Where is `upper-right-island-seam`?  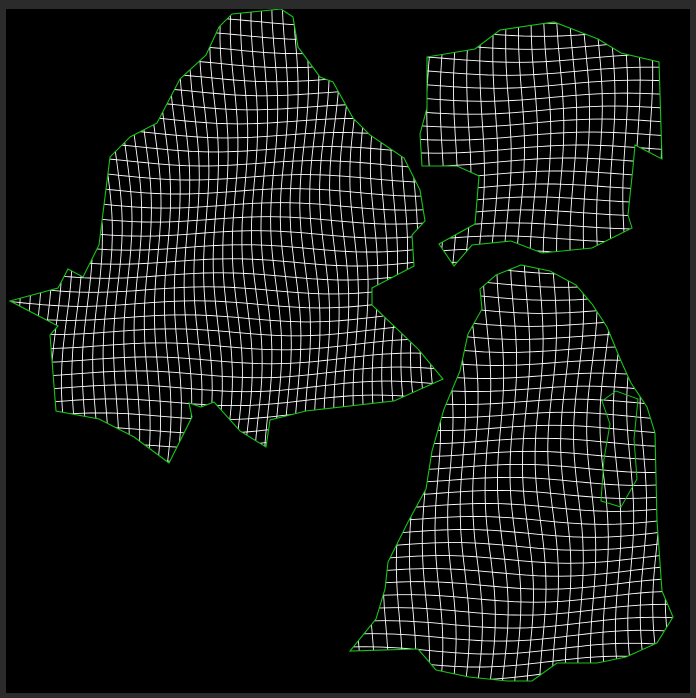 upper-right-island-seam is located at coordinates (541, 144).